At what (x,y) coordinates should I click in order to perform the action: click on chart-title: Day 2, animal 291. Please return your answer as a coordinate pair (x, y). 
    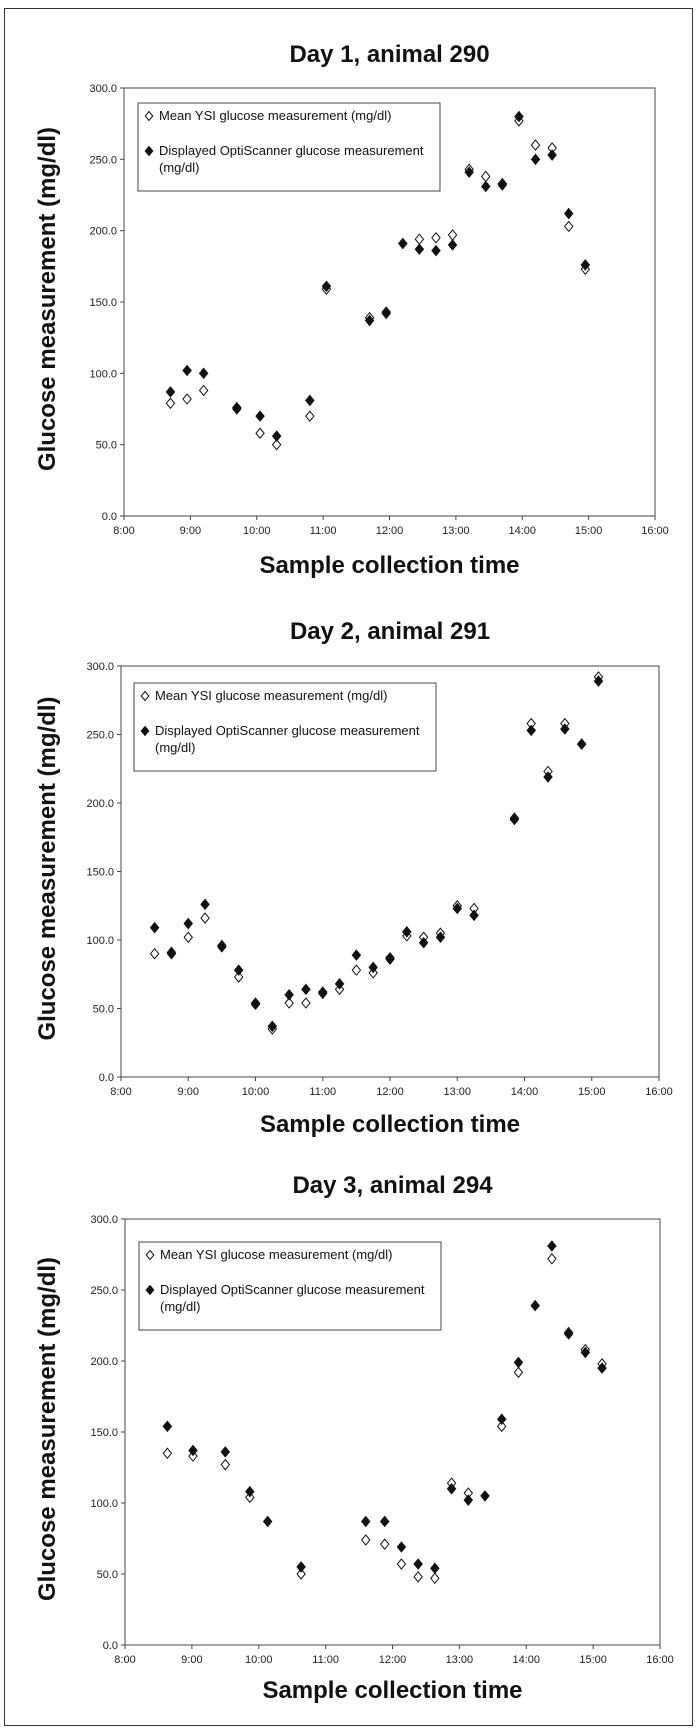
    Looking at the image, I should click on (390, 631).